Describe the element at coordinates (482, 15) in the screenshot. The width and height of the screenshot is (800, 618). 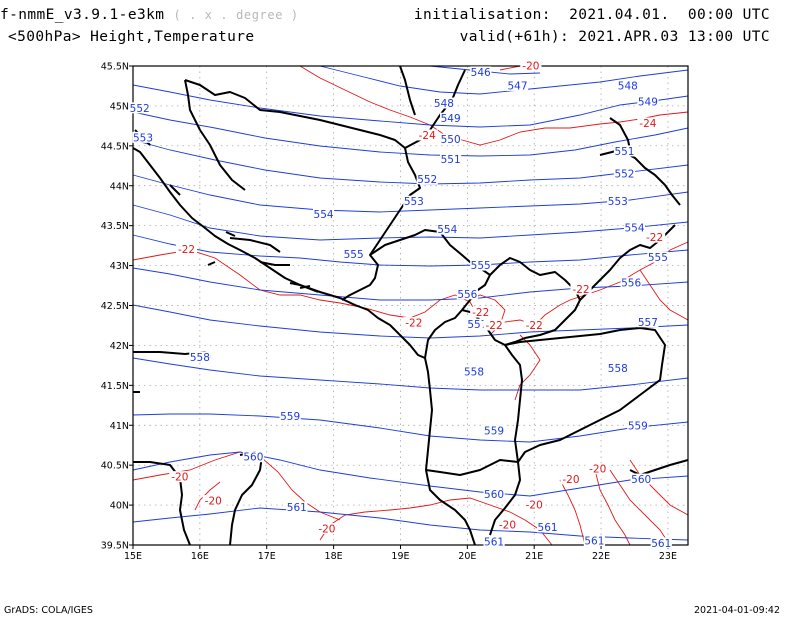
I see `init-label: initialisation:` at that location.